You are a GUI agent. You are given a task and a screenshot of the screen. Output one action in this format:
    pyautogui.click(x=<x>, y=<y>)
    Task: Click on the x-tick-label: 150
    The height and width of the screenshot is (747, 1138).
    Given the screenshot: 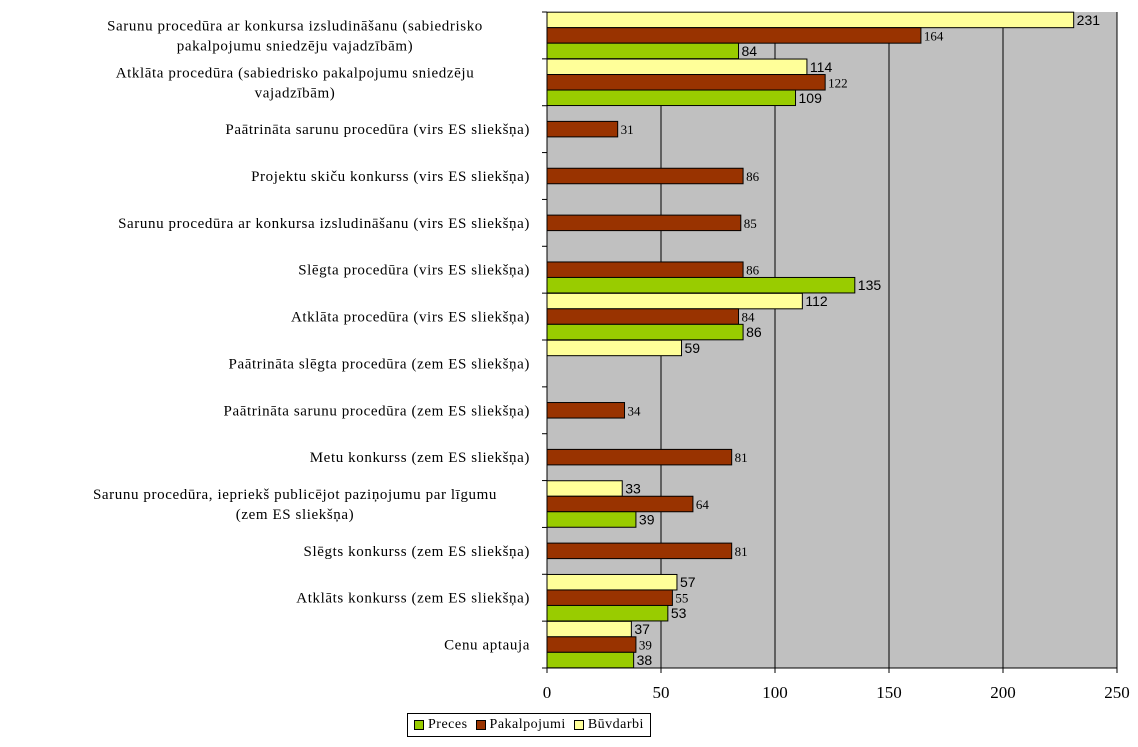 What is the action you would take?
    pyautogui.click(x=889, y=692)
    